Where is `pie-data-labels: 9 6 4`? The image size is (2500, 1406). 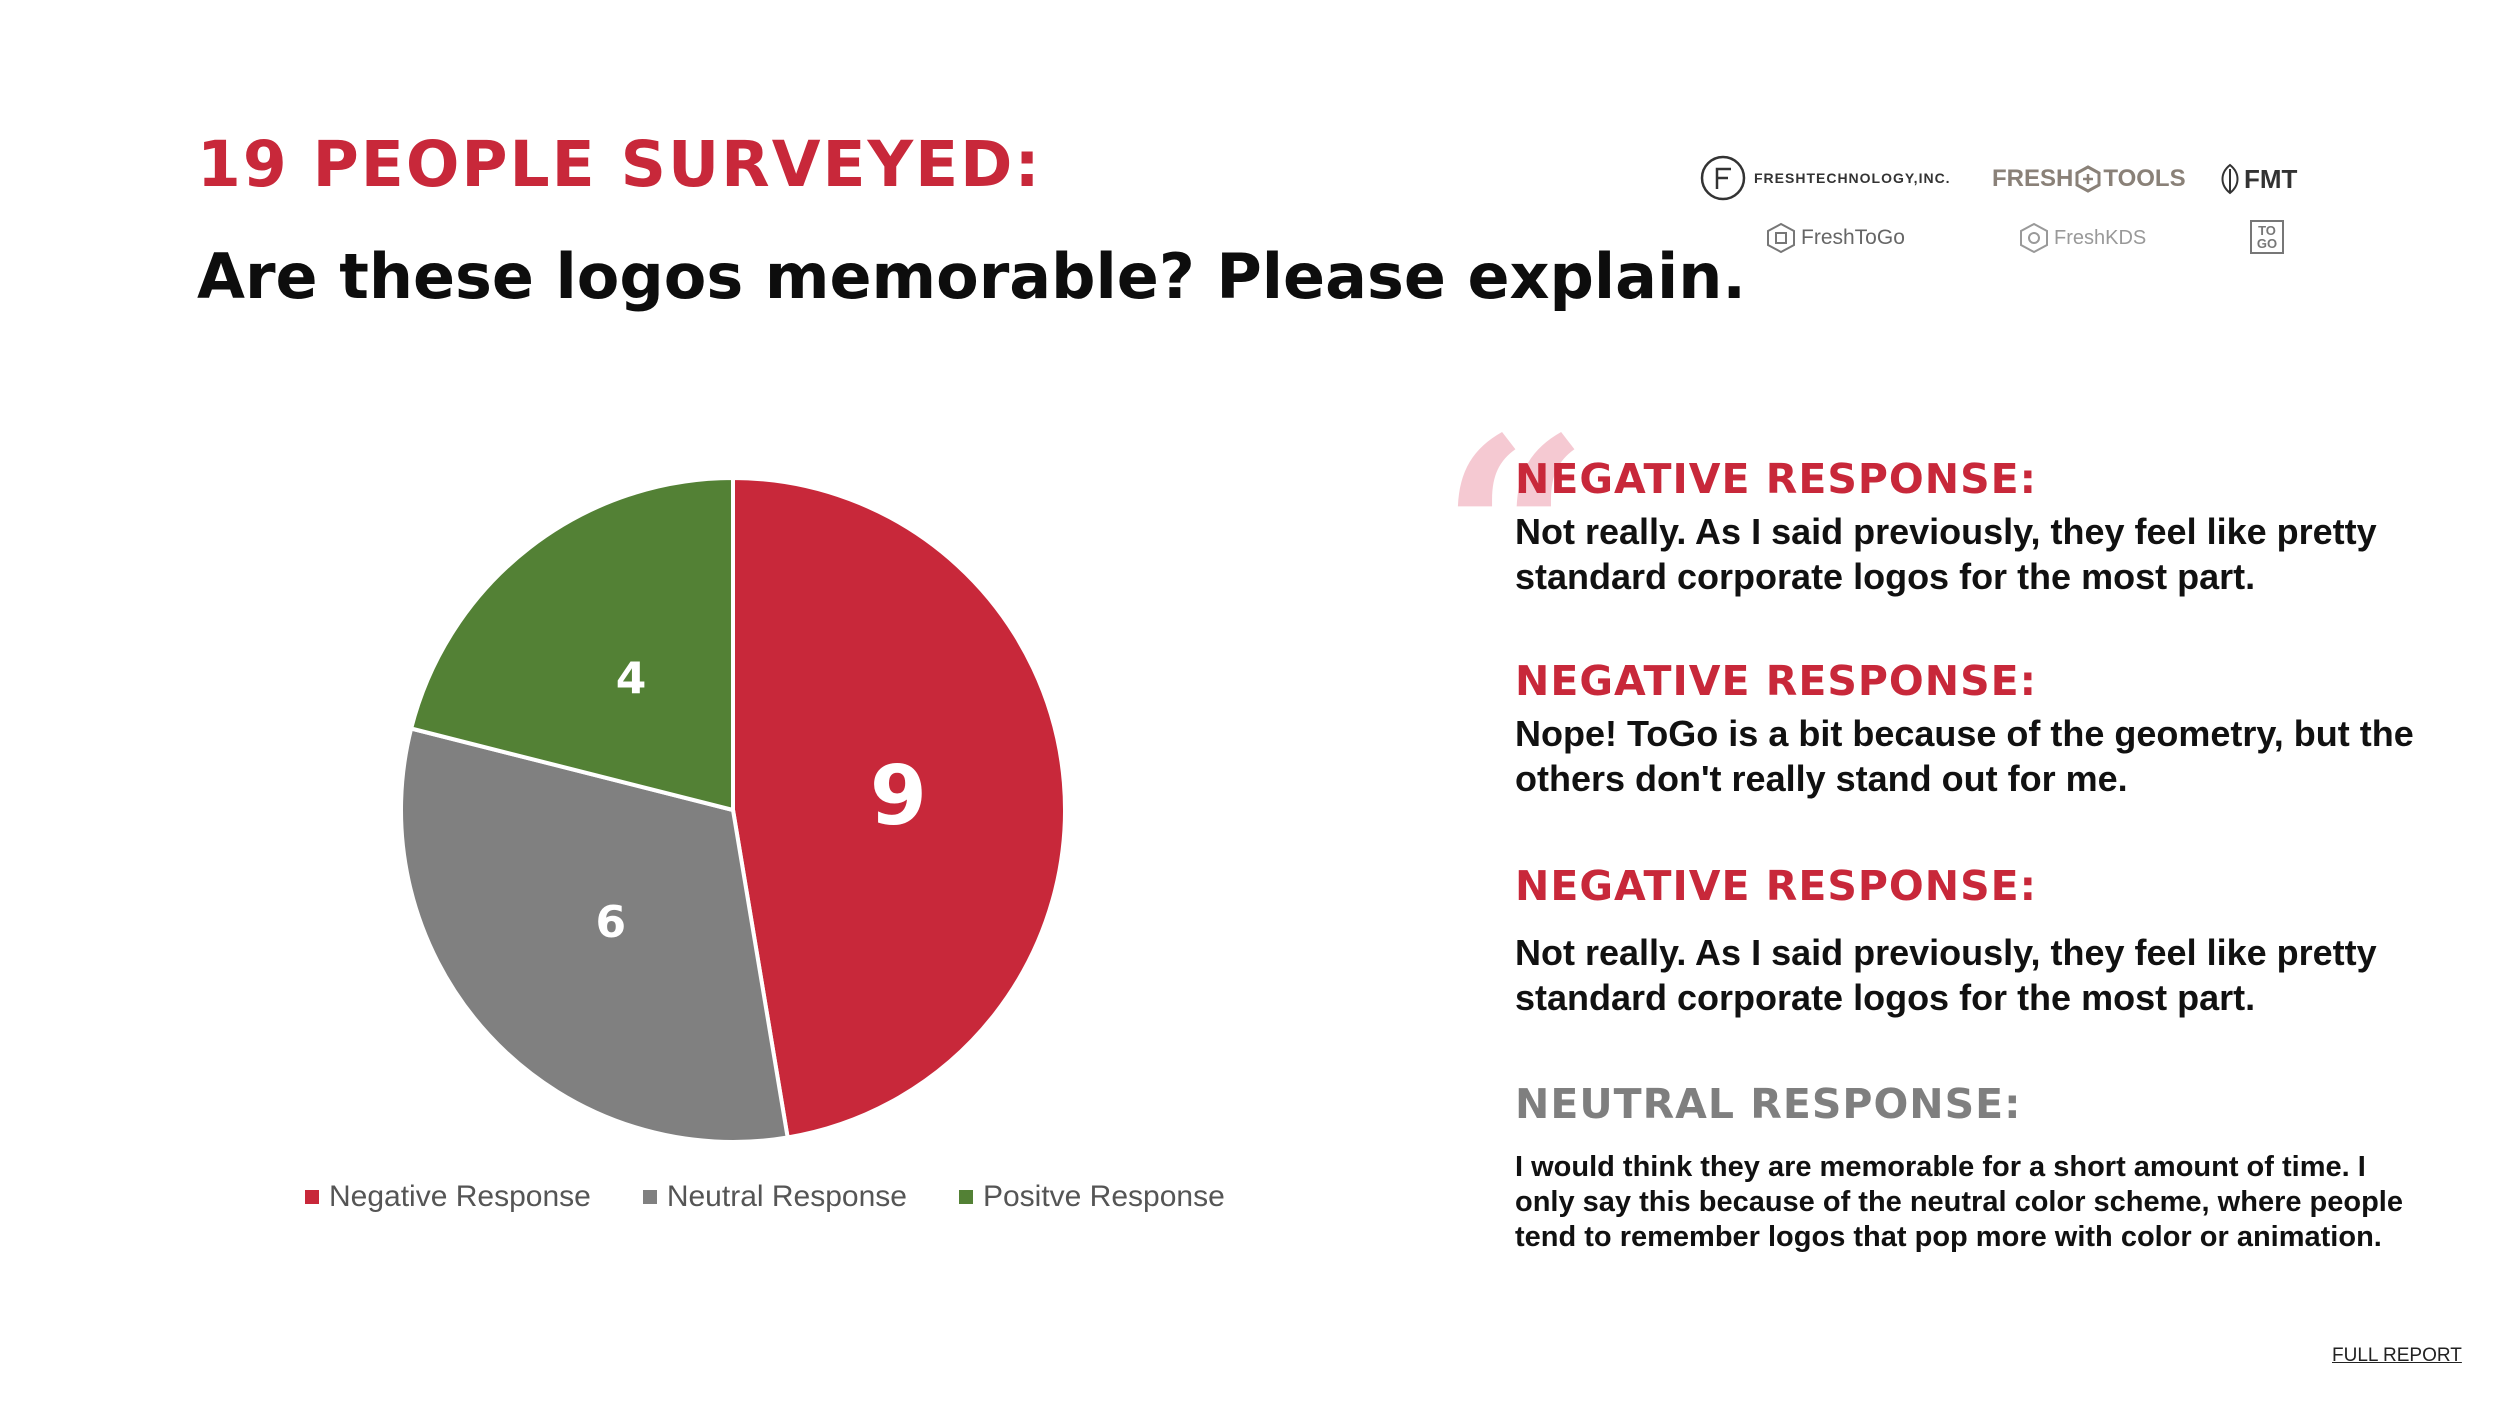
pie-data-labels: 9 6 4 is located at coordinates (761, 801).